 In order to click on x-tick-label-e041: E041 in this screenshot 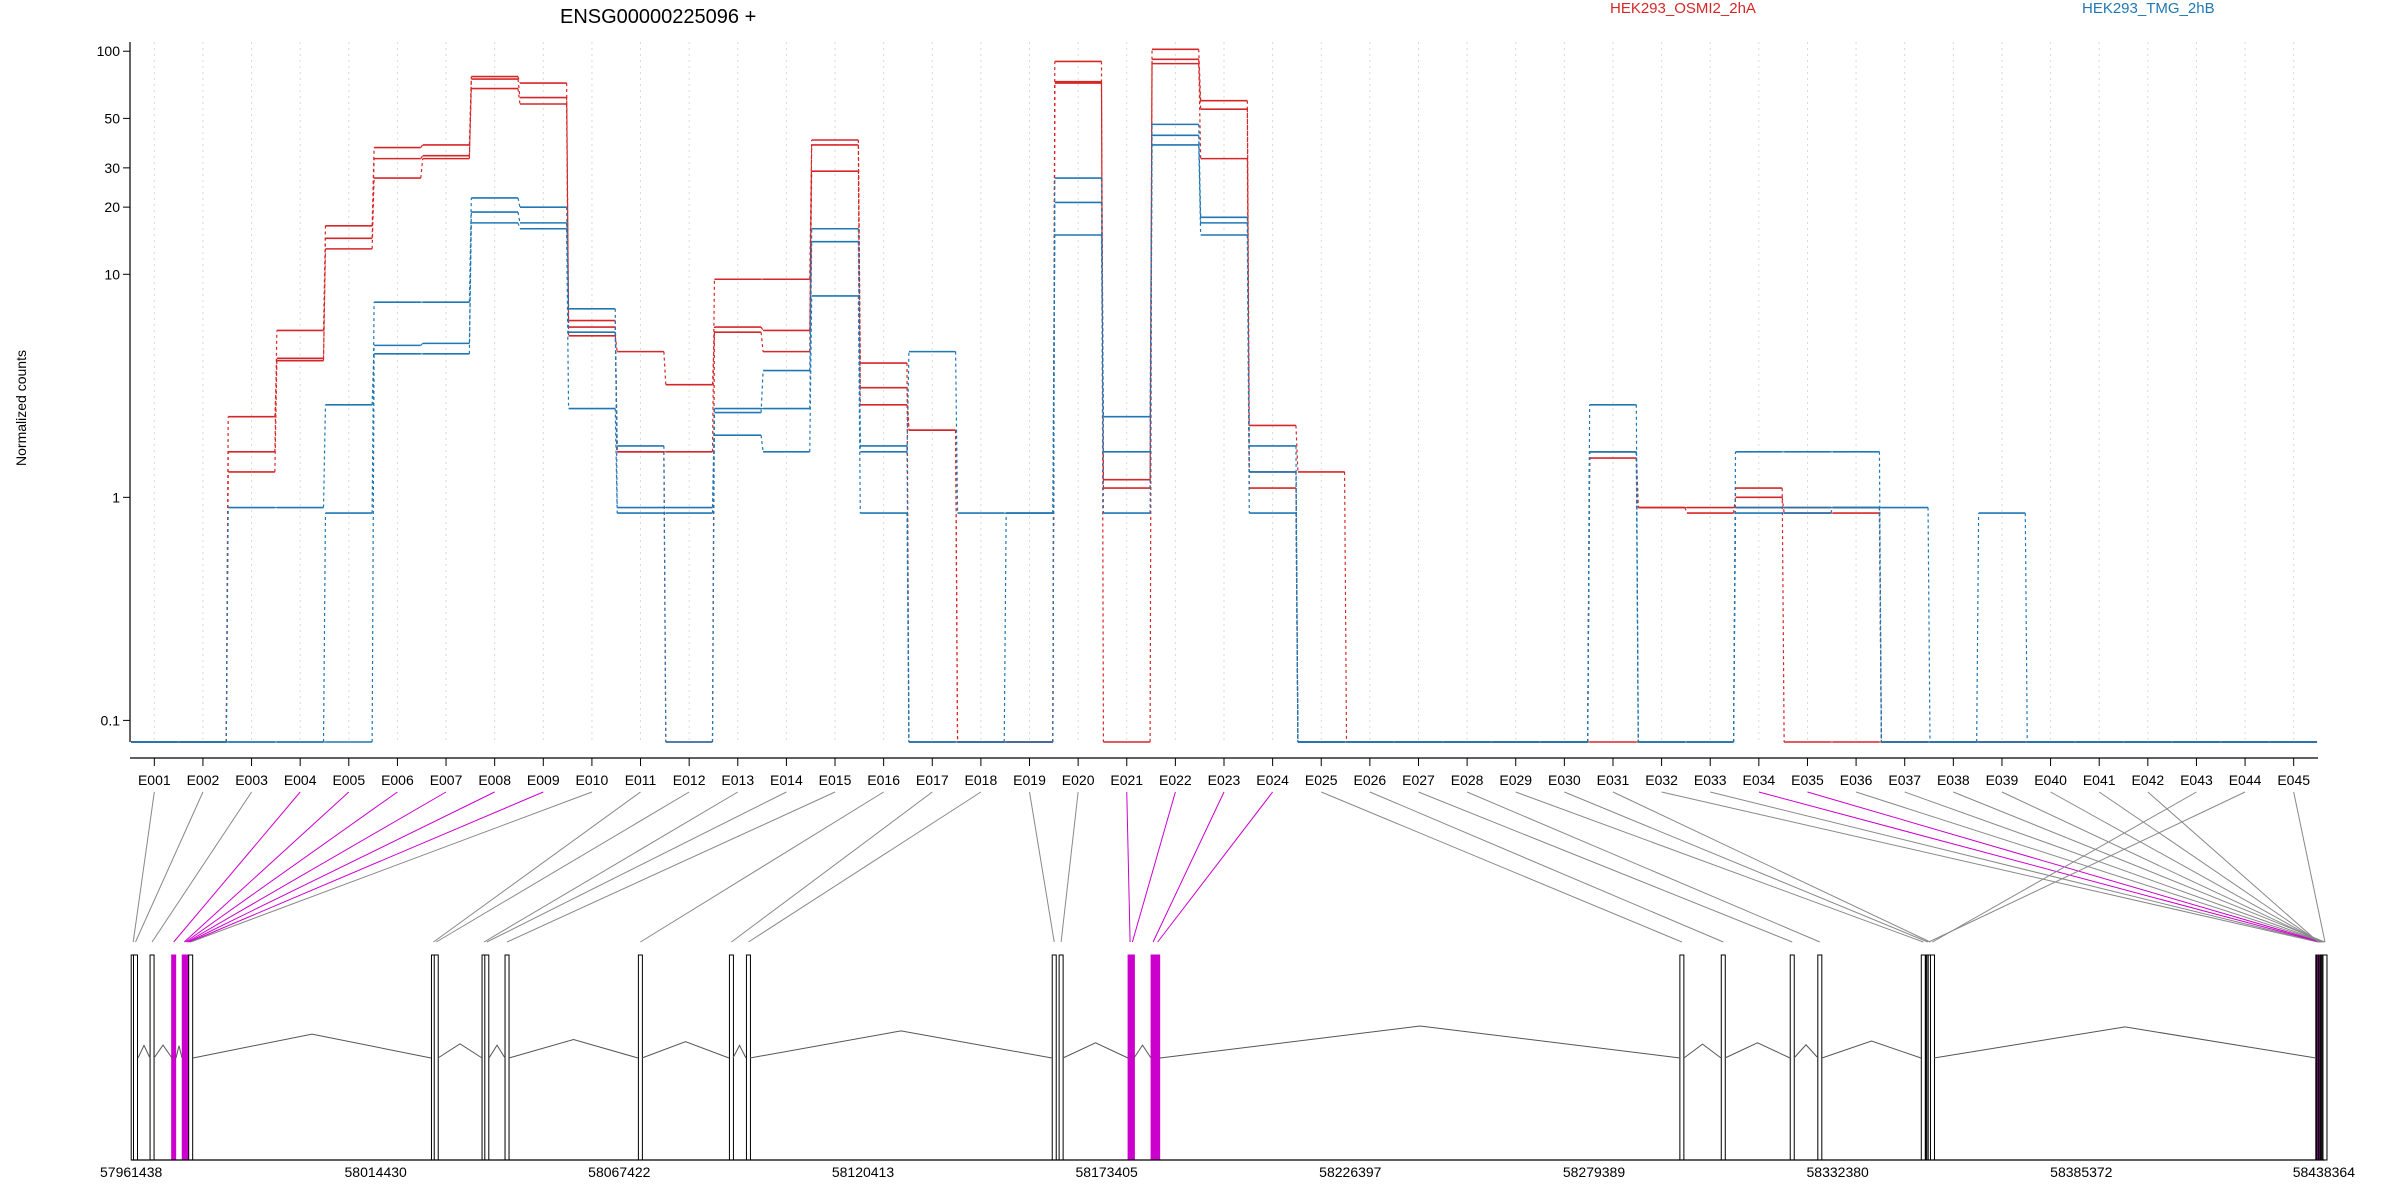, I will do `click(2099, 780)`.